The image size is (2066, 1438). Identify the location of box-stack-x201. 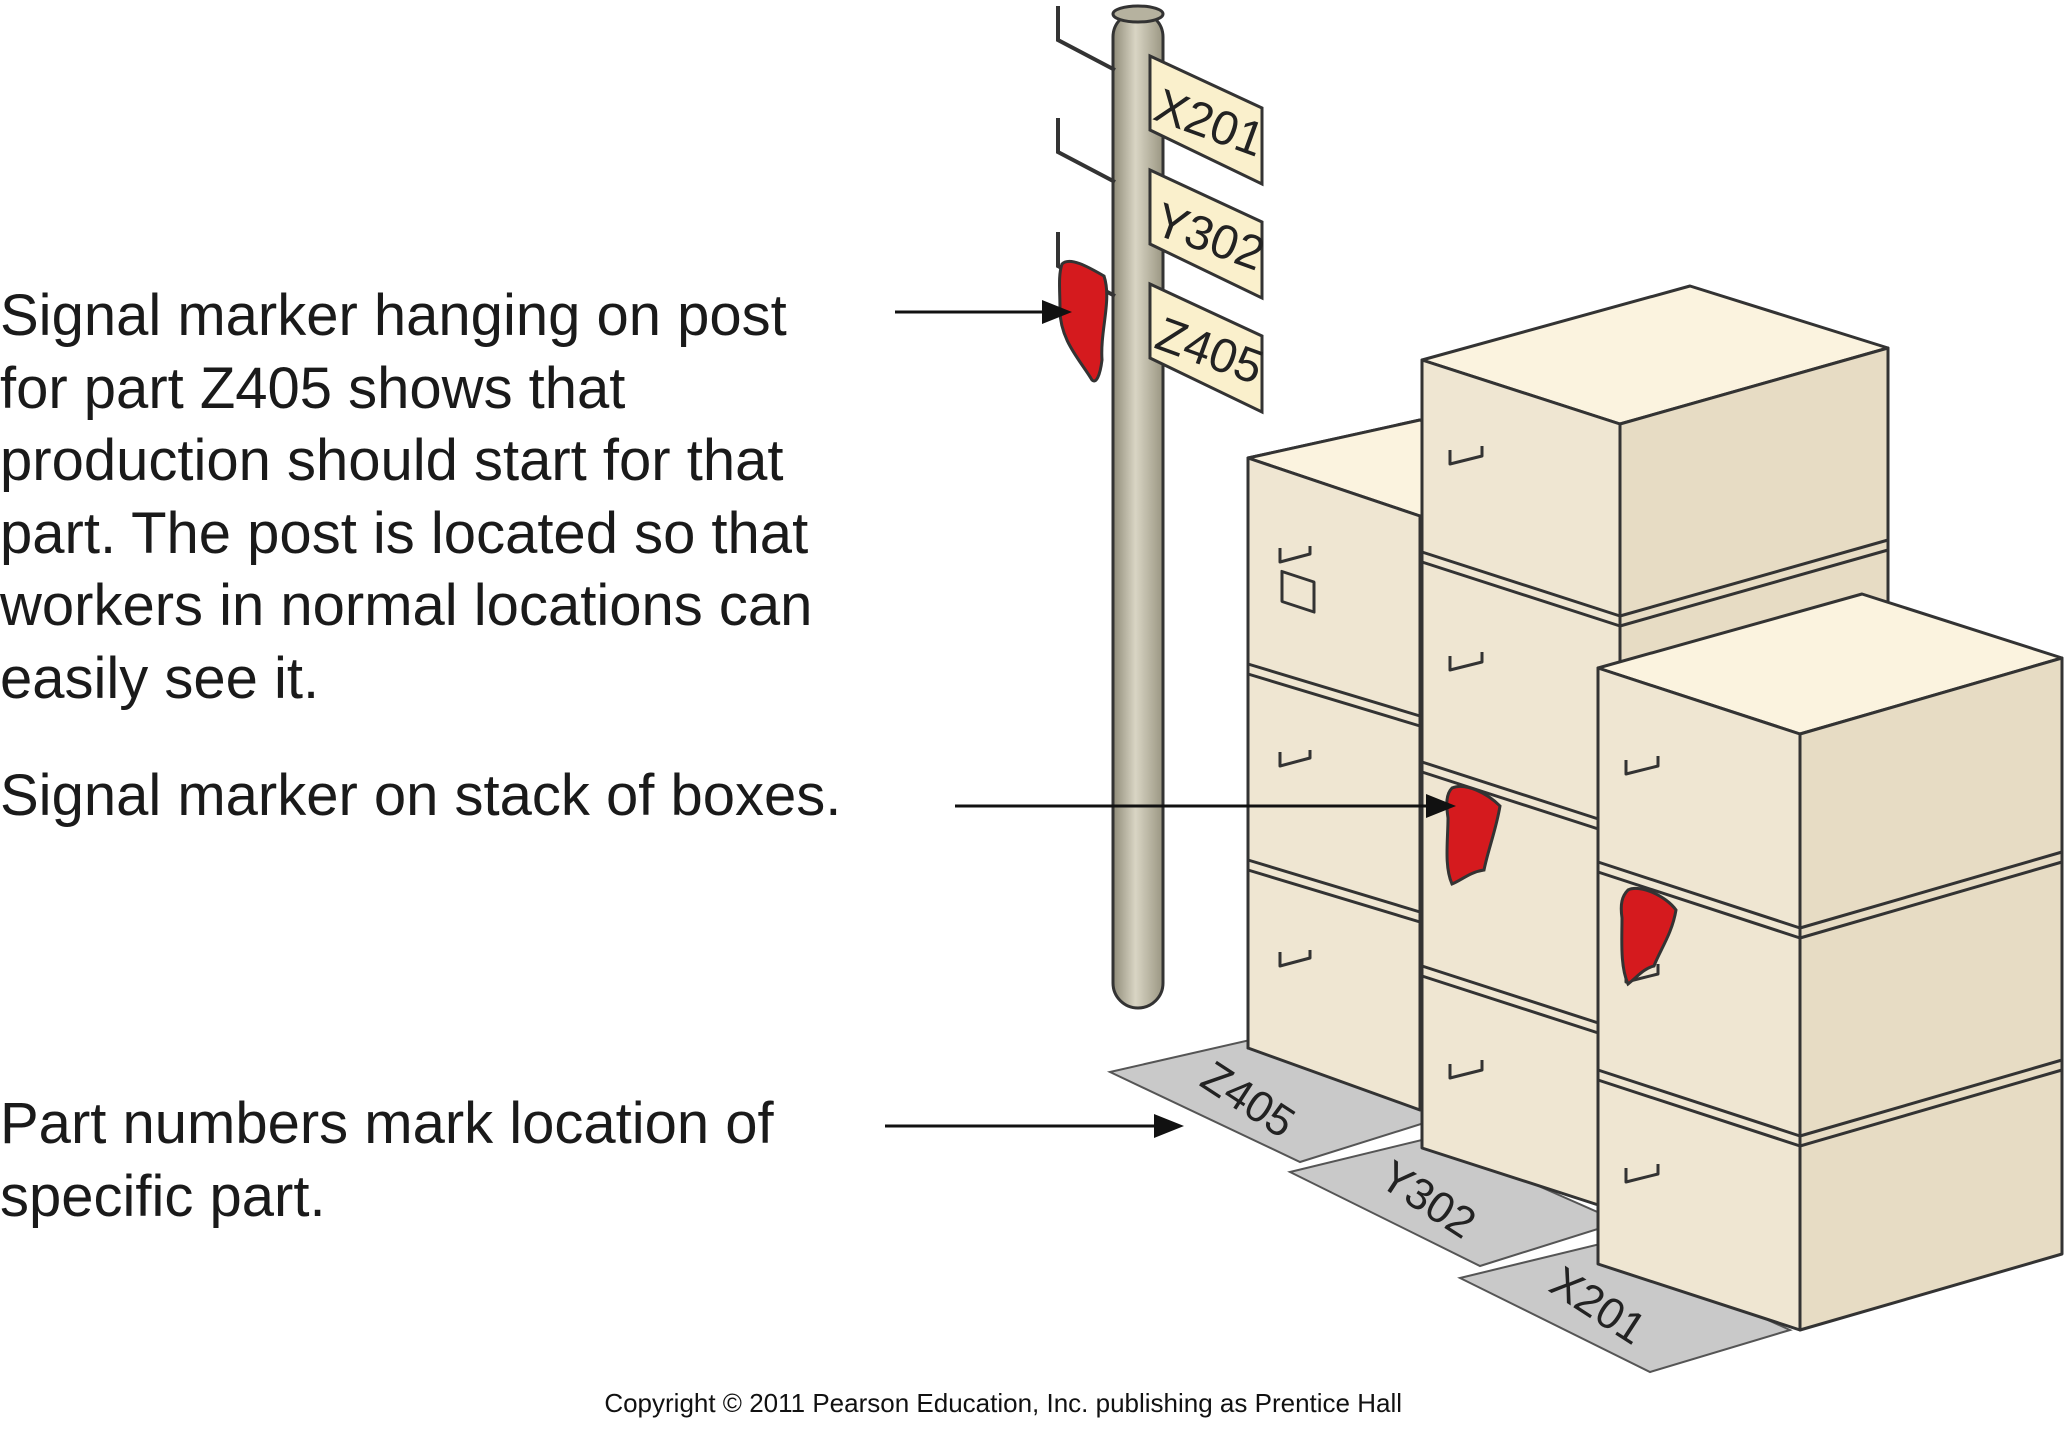
(1830, 962).